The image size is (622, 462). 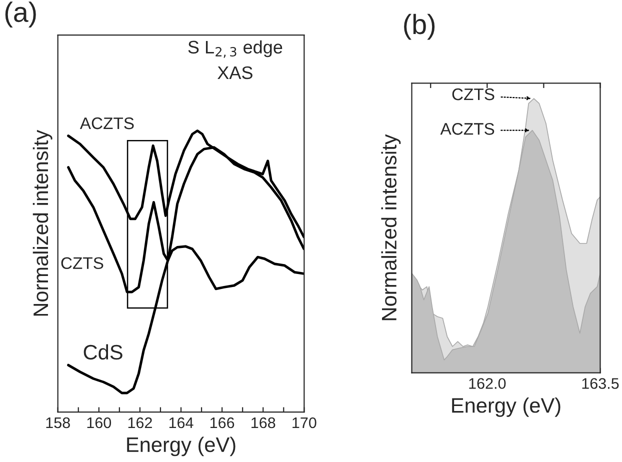 I want to click on text: S L$_{2,3}$ edge XAS, so click(x=235, y=60).